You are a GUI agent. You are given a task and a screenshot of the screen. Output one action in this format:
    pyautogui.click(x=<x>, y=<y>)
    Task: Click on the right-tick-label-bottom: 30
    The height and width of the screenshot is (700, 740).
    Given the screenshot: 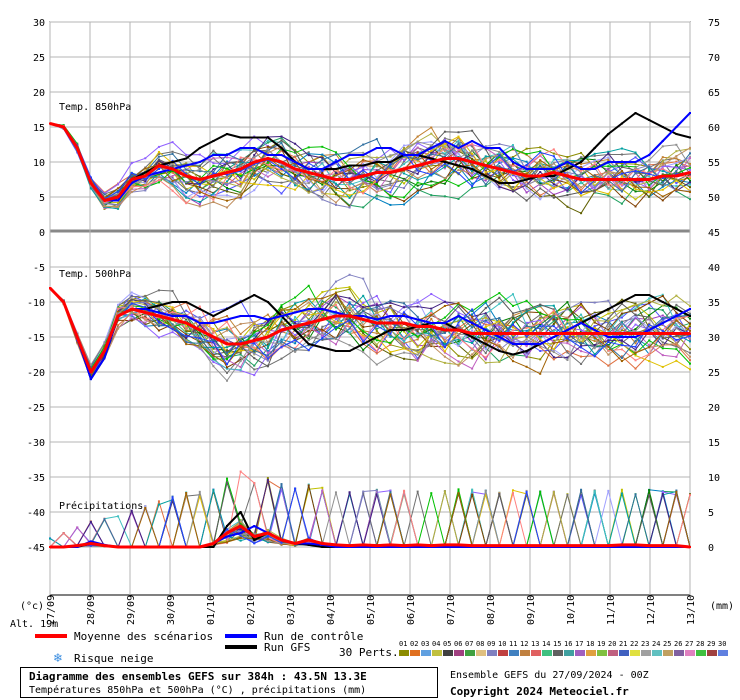 What is the action you would take?
    pyautogui.click(x=714, y=338)
    